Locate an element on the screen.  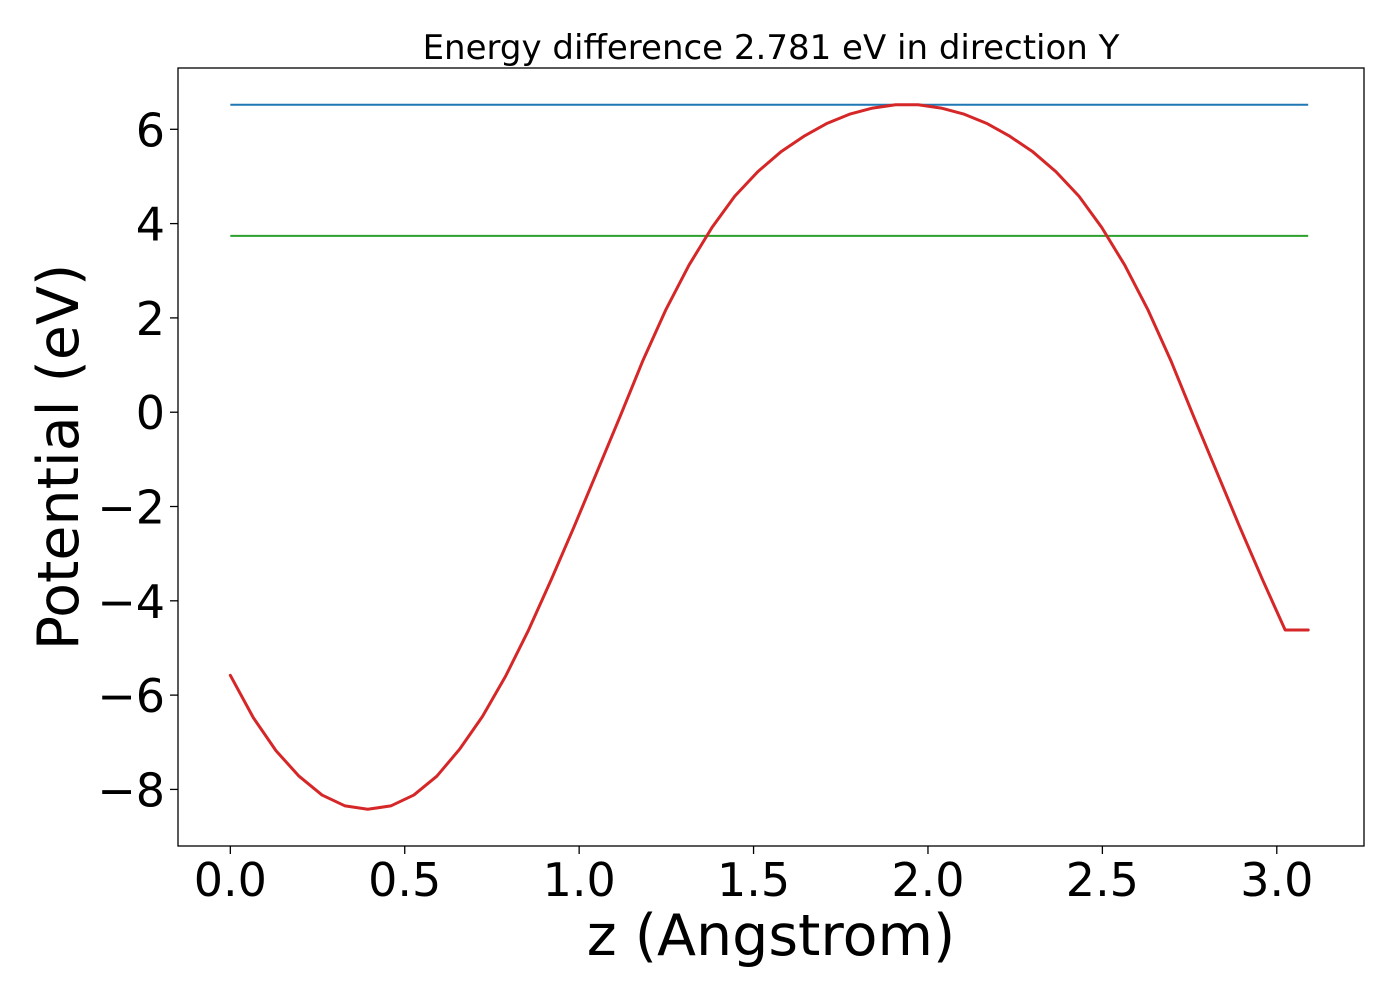
x-tick-label: 3.0 is located at coordinates (1276, 880).